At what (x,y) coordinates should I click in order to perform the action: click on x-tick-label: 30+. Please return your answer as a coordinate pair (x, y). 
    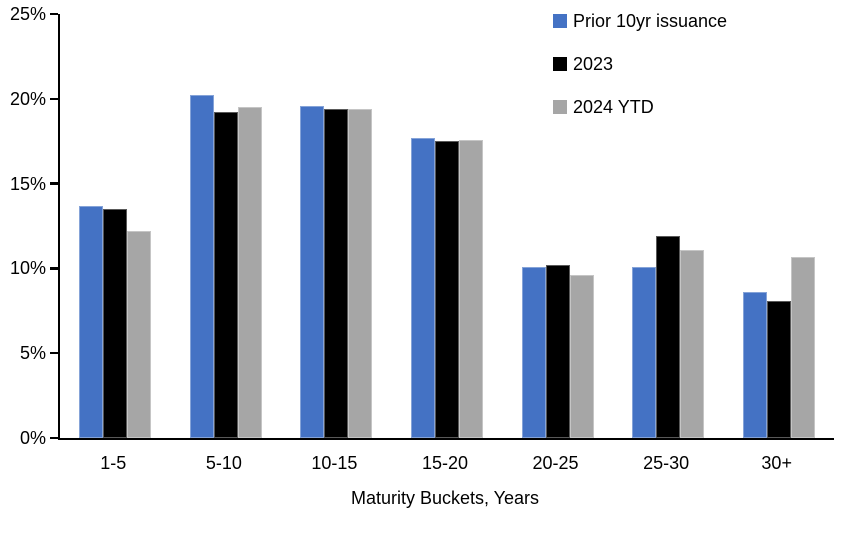
    Looking at the image, I should click on (776, 463).